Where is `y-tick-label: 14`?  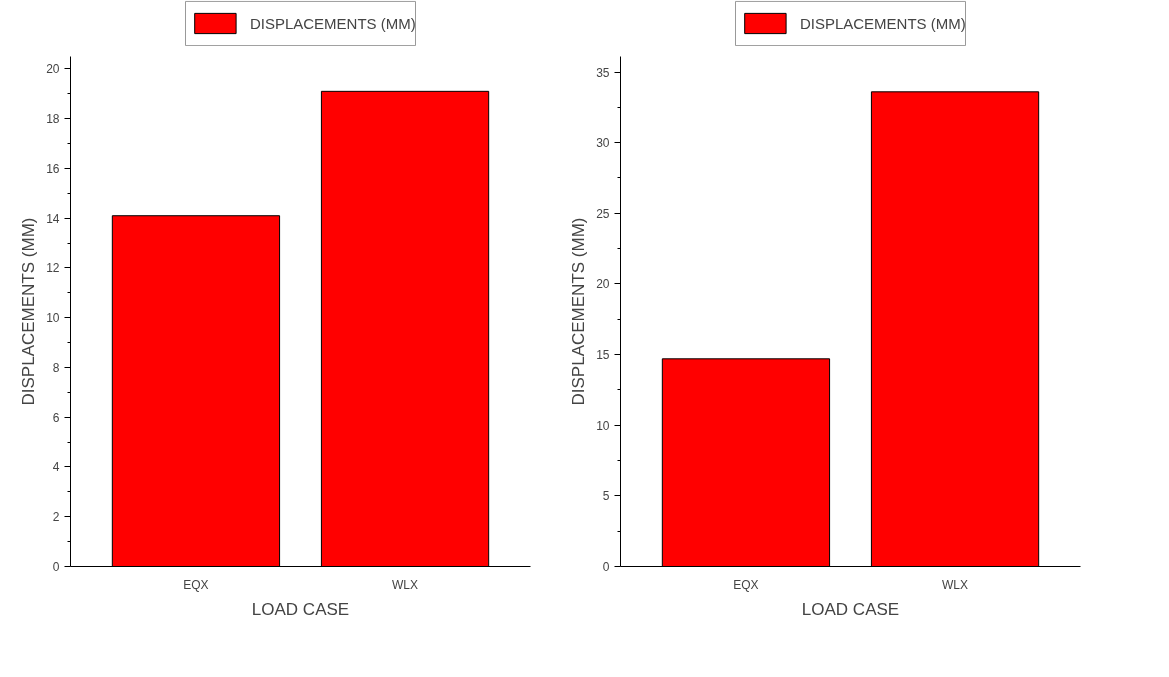
y-tick-label: 14 is located at coordinates (53, 218).